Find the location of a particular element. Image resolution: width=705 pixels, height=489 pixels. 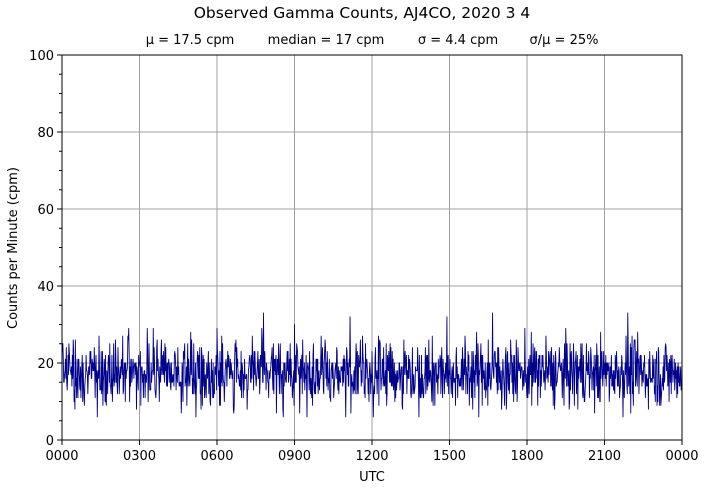

x-tick-label: 0600 is located at coordinates (216, 456).